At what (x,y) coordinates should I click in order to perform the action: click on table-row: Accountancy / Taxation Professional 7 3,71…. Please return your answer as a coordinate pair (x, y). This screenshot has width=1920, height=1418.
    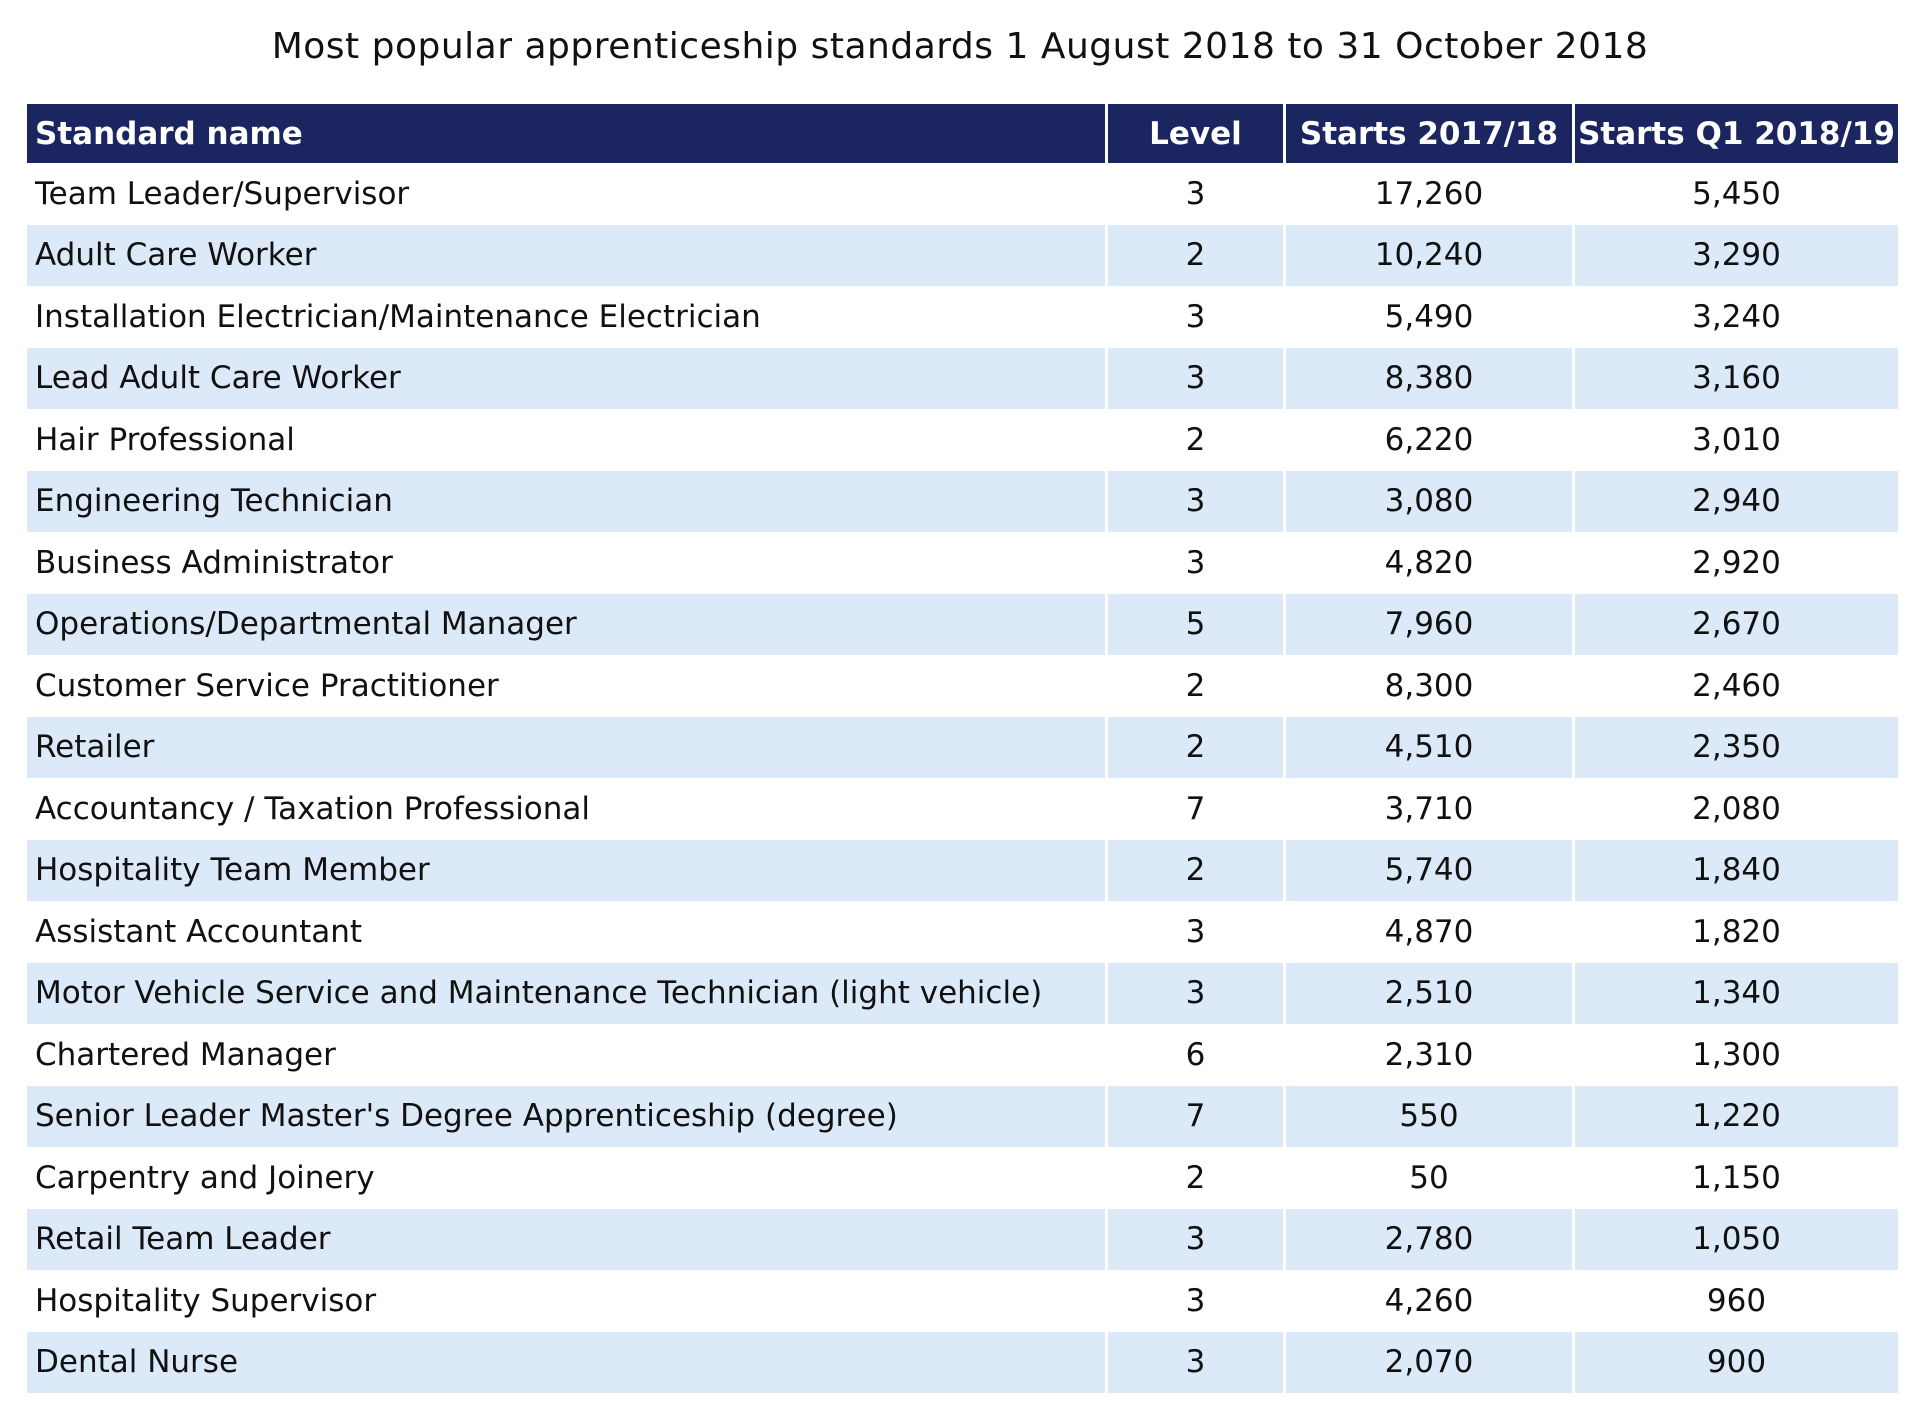
    Looking at the image, I should click on (962, 809).